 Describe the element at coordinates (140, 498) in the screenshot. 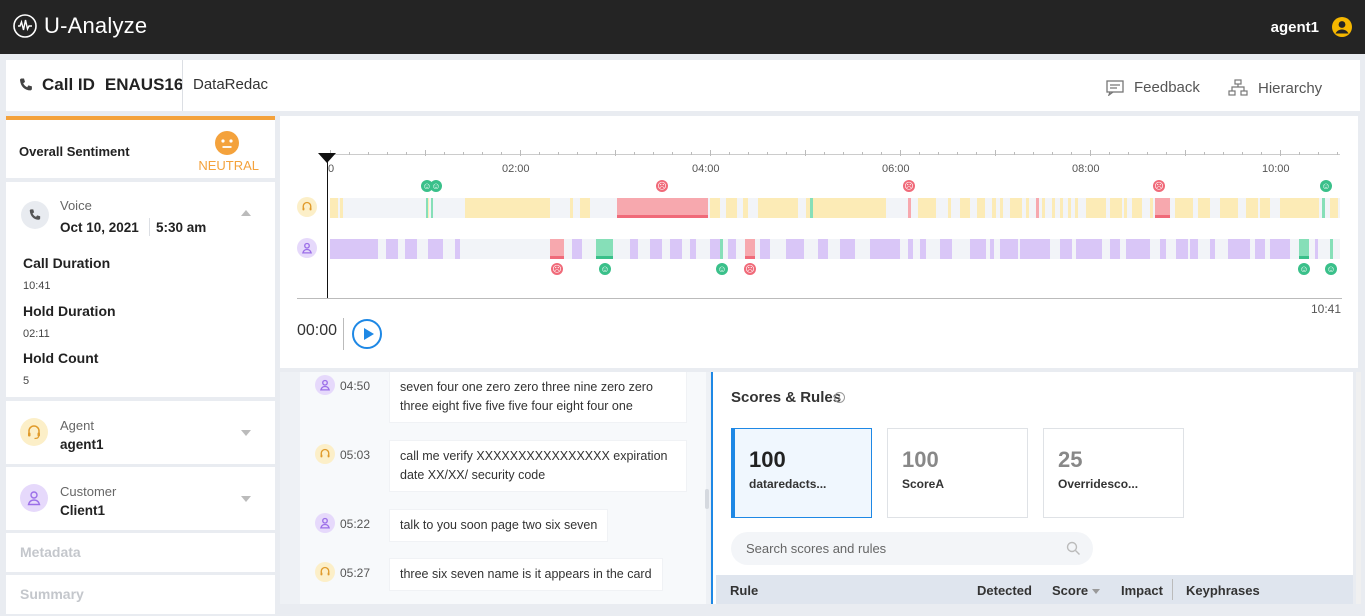

I see `customer-card: Customer Client1` at that location.